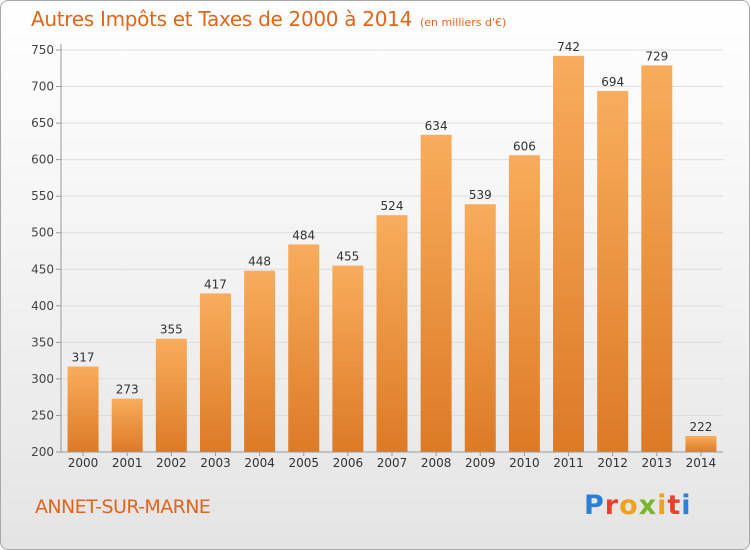  I want to click on y-tick-label: 450, so click(42, 269).